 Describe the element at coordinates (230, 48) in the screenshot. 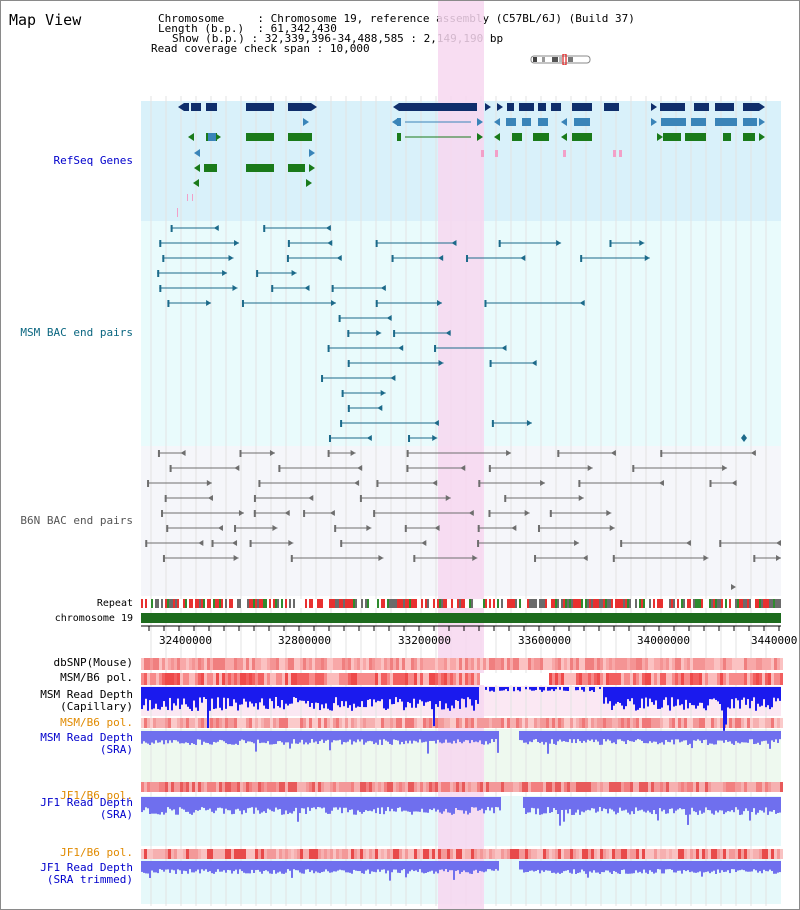

I see `header-span-key: Read coverage check span` at that location.